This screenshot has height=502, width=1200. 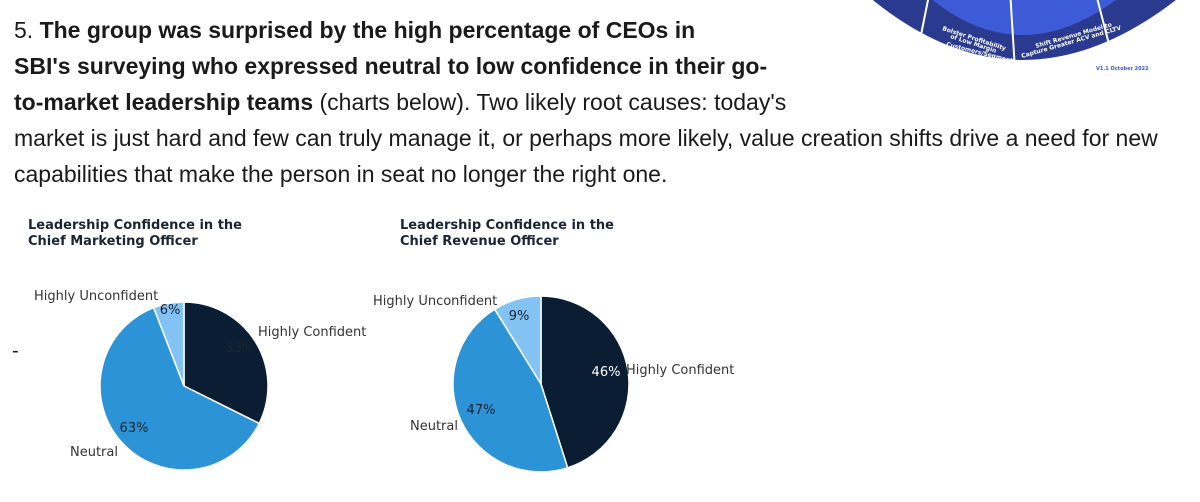 What do you see at coordinates (240, 348) in the screenshot?
I see `cmo-value-label-highly-confident: 33%` at bounding box center [240, 348].